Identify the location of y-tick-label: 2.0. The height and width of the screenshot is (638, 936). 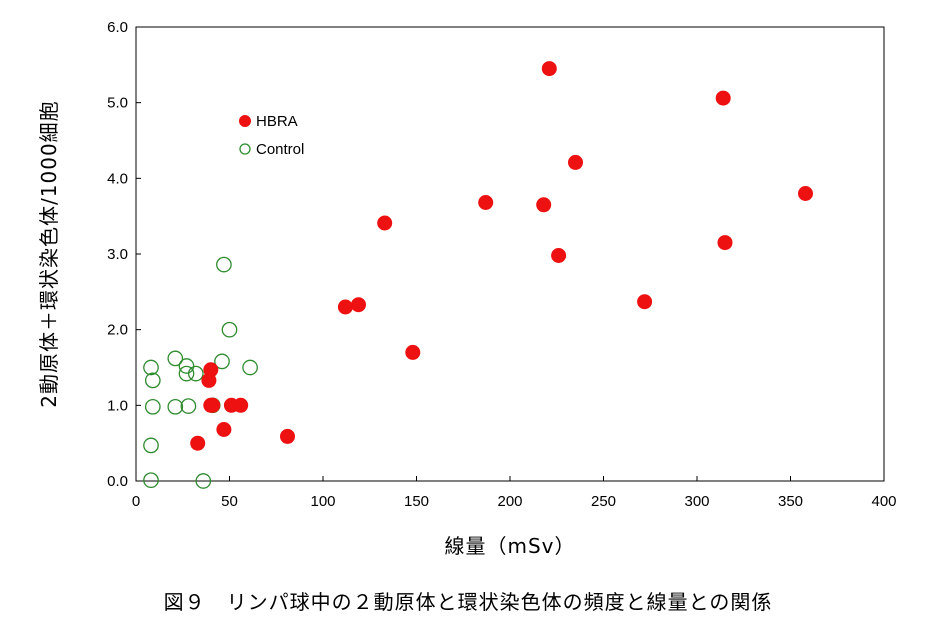
(117, 330).